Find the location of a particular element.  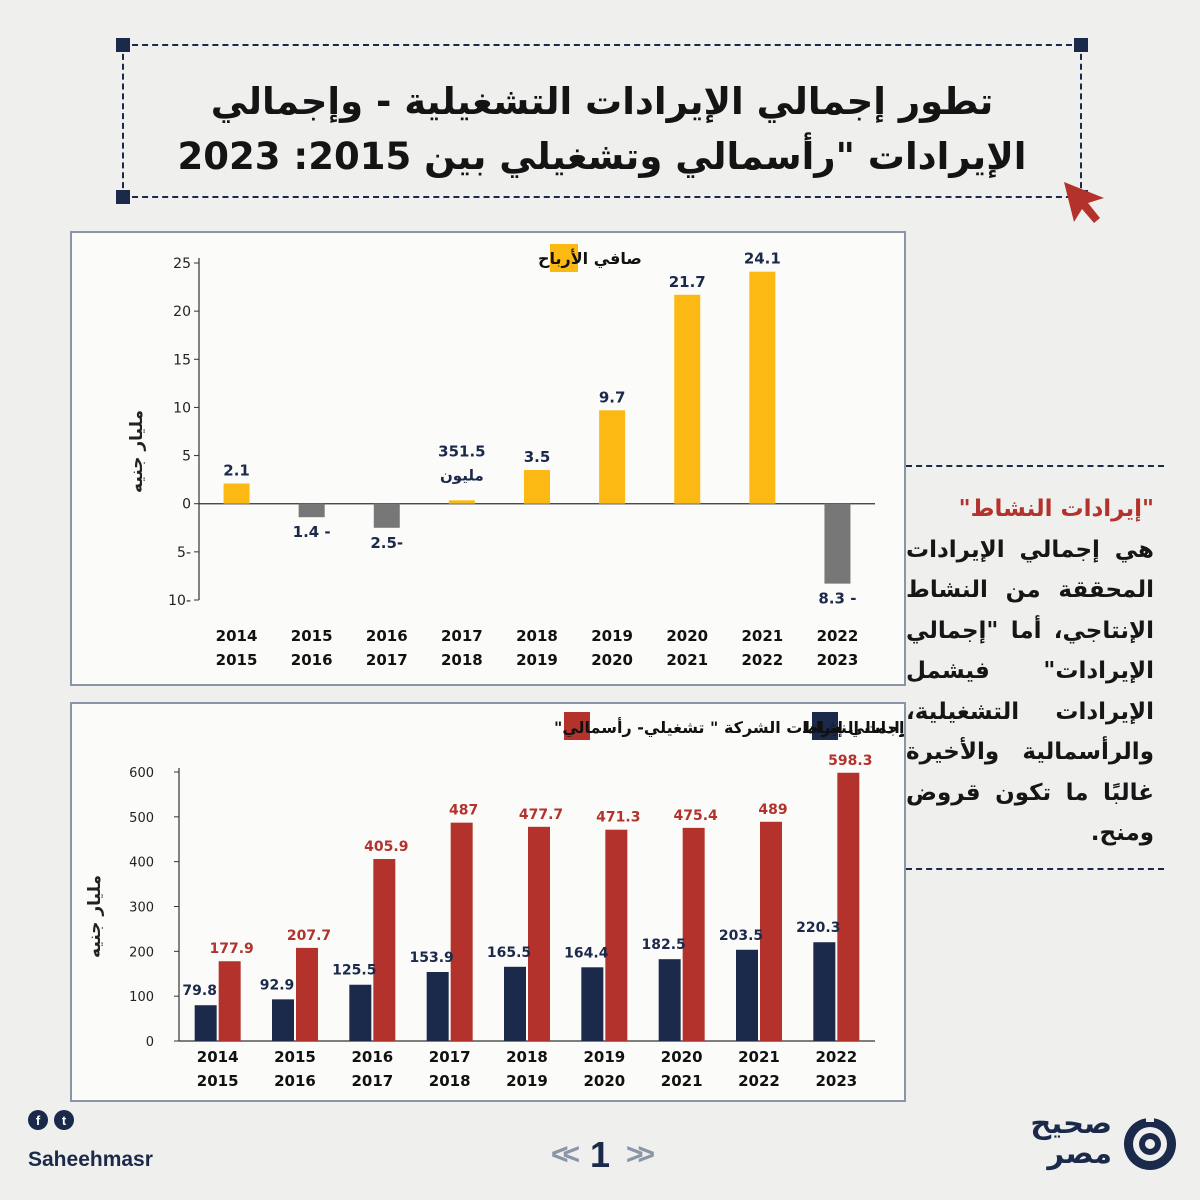

data-label-total: 475.4 is located at coordinates (696, 816).